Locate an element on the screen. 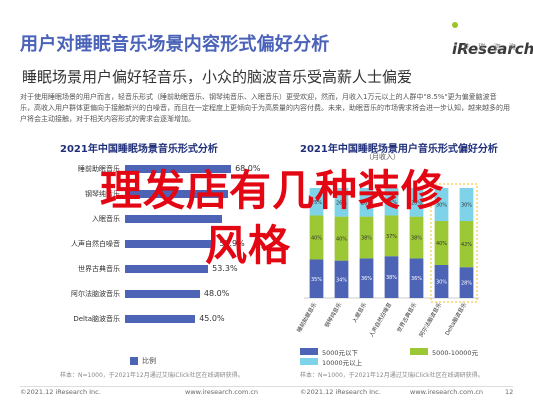 Image resolution: width=533 pixels, height=400 pixels. left-bar-label: 入眠音乐 is located at coordinates (106, 219).